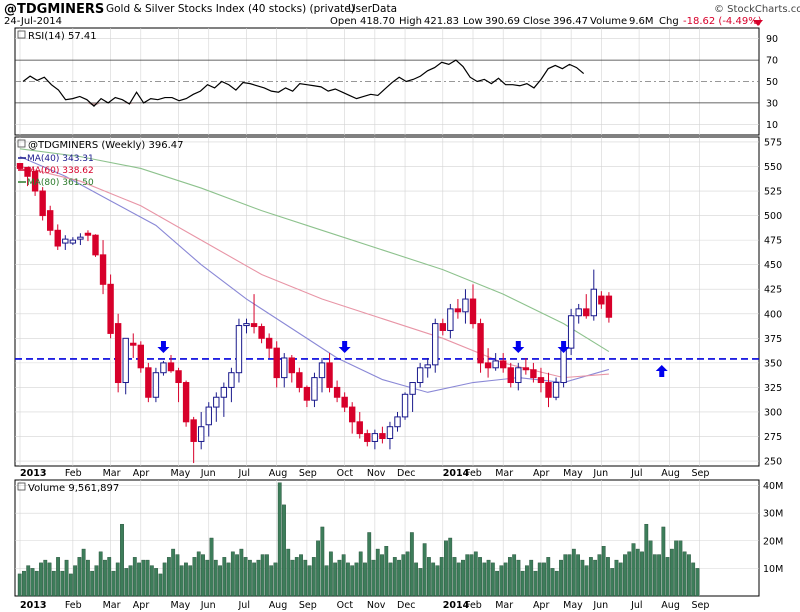 This screenshot has height=612, width=800. I want to click on volume-y-tick: 40M, so click(773, 486).